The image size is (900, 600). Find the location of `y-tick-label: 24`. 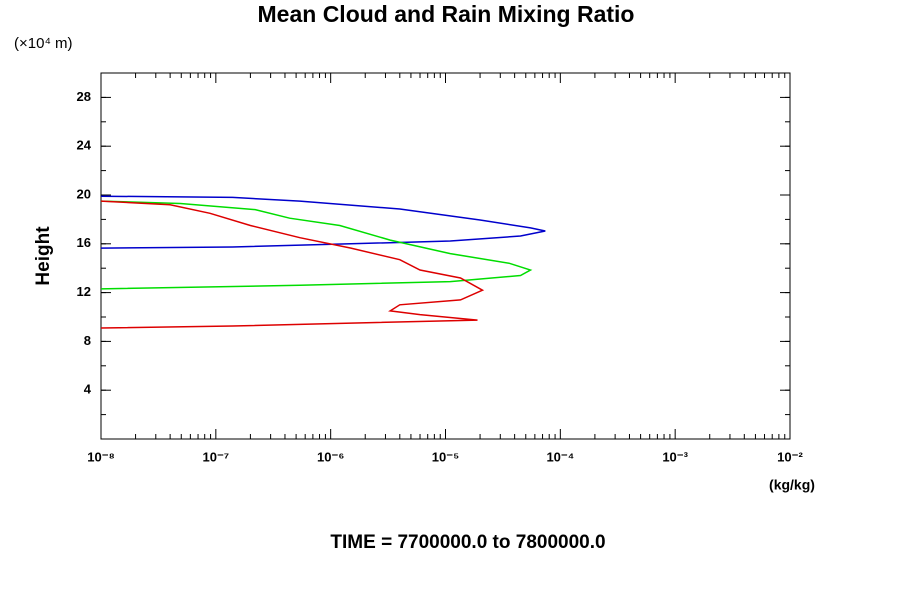

y-tick-label: 24 is located at coordinates (84, 145).